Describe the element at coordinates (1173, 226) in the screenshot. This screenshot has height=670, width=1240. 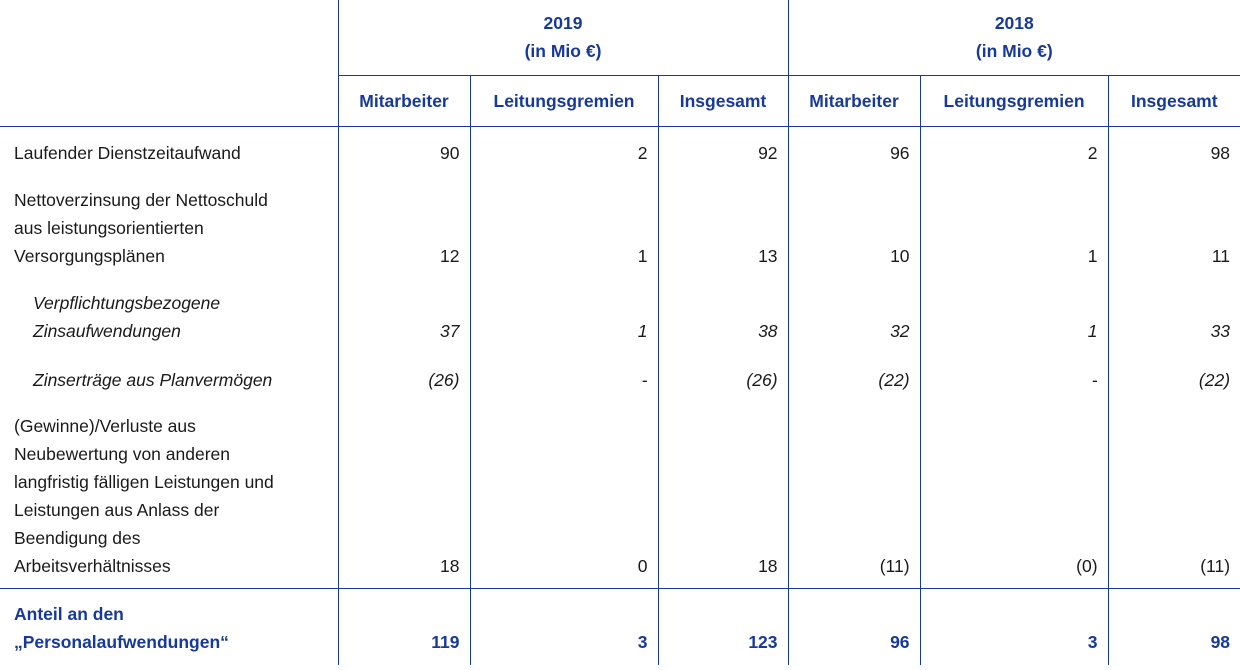
I see `value-cell: 11` at that location.